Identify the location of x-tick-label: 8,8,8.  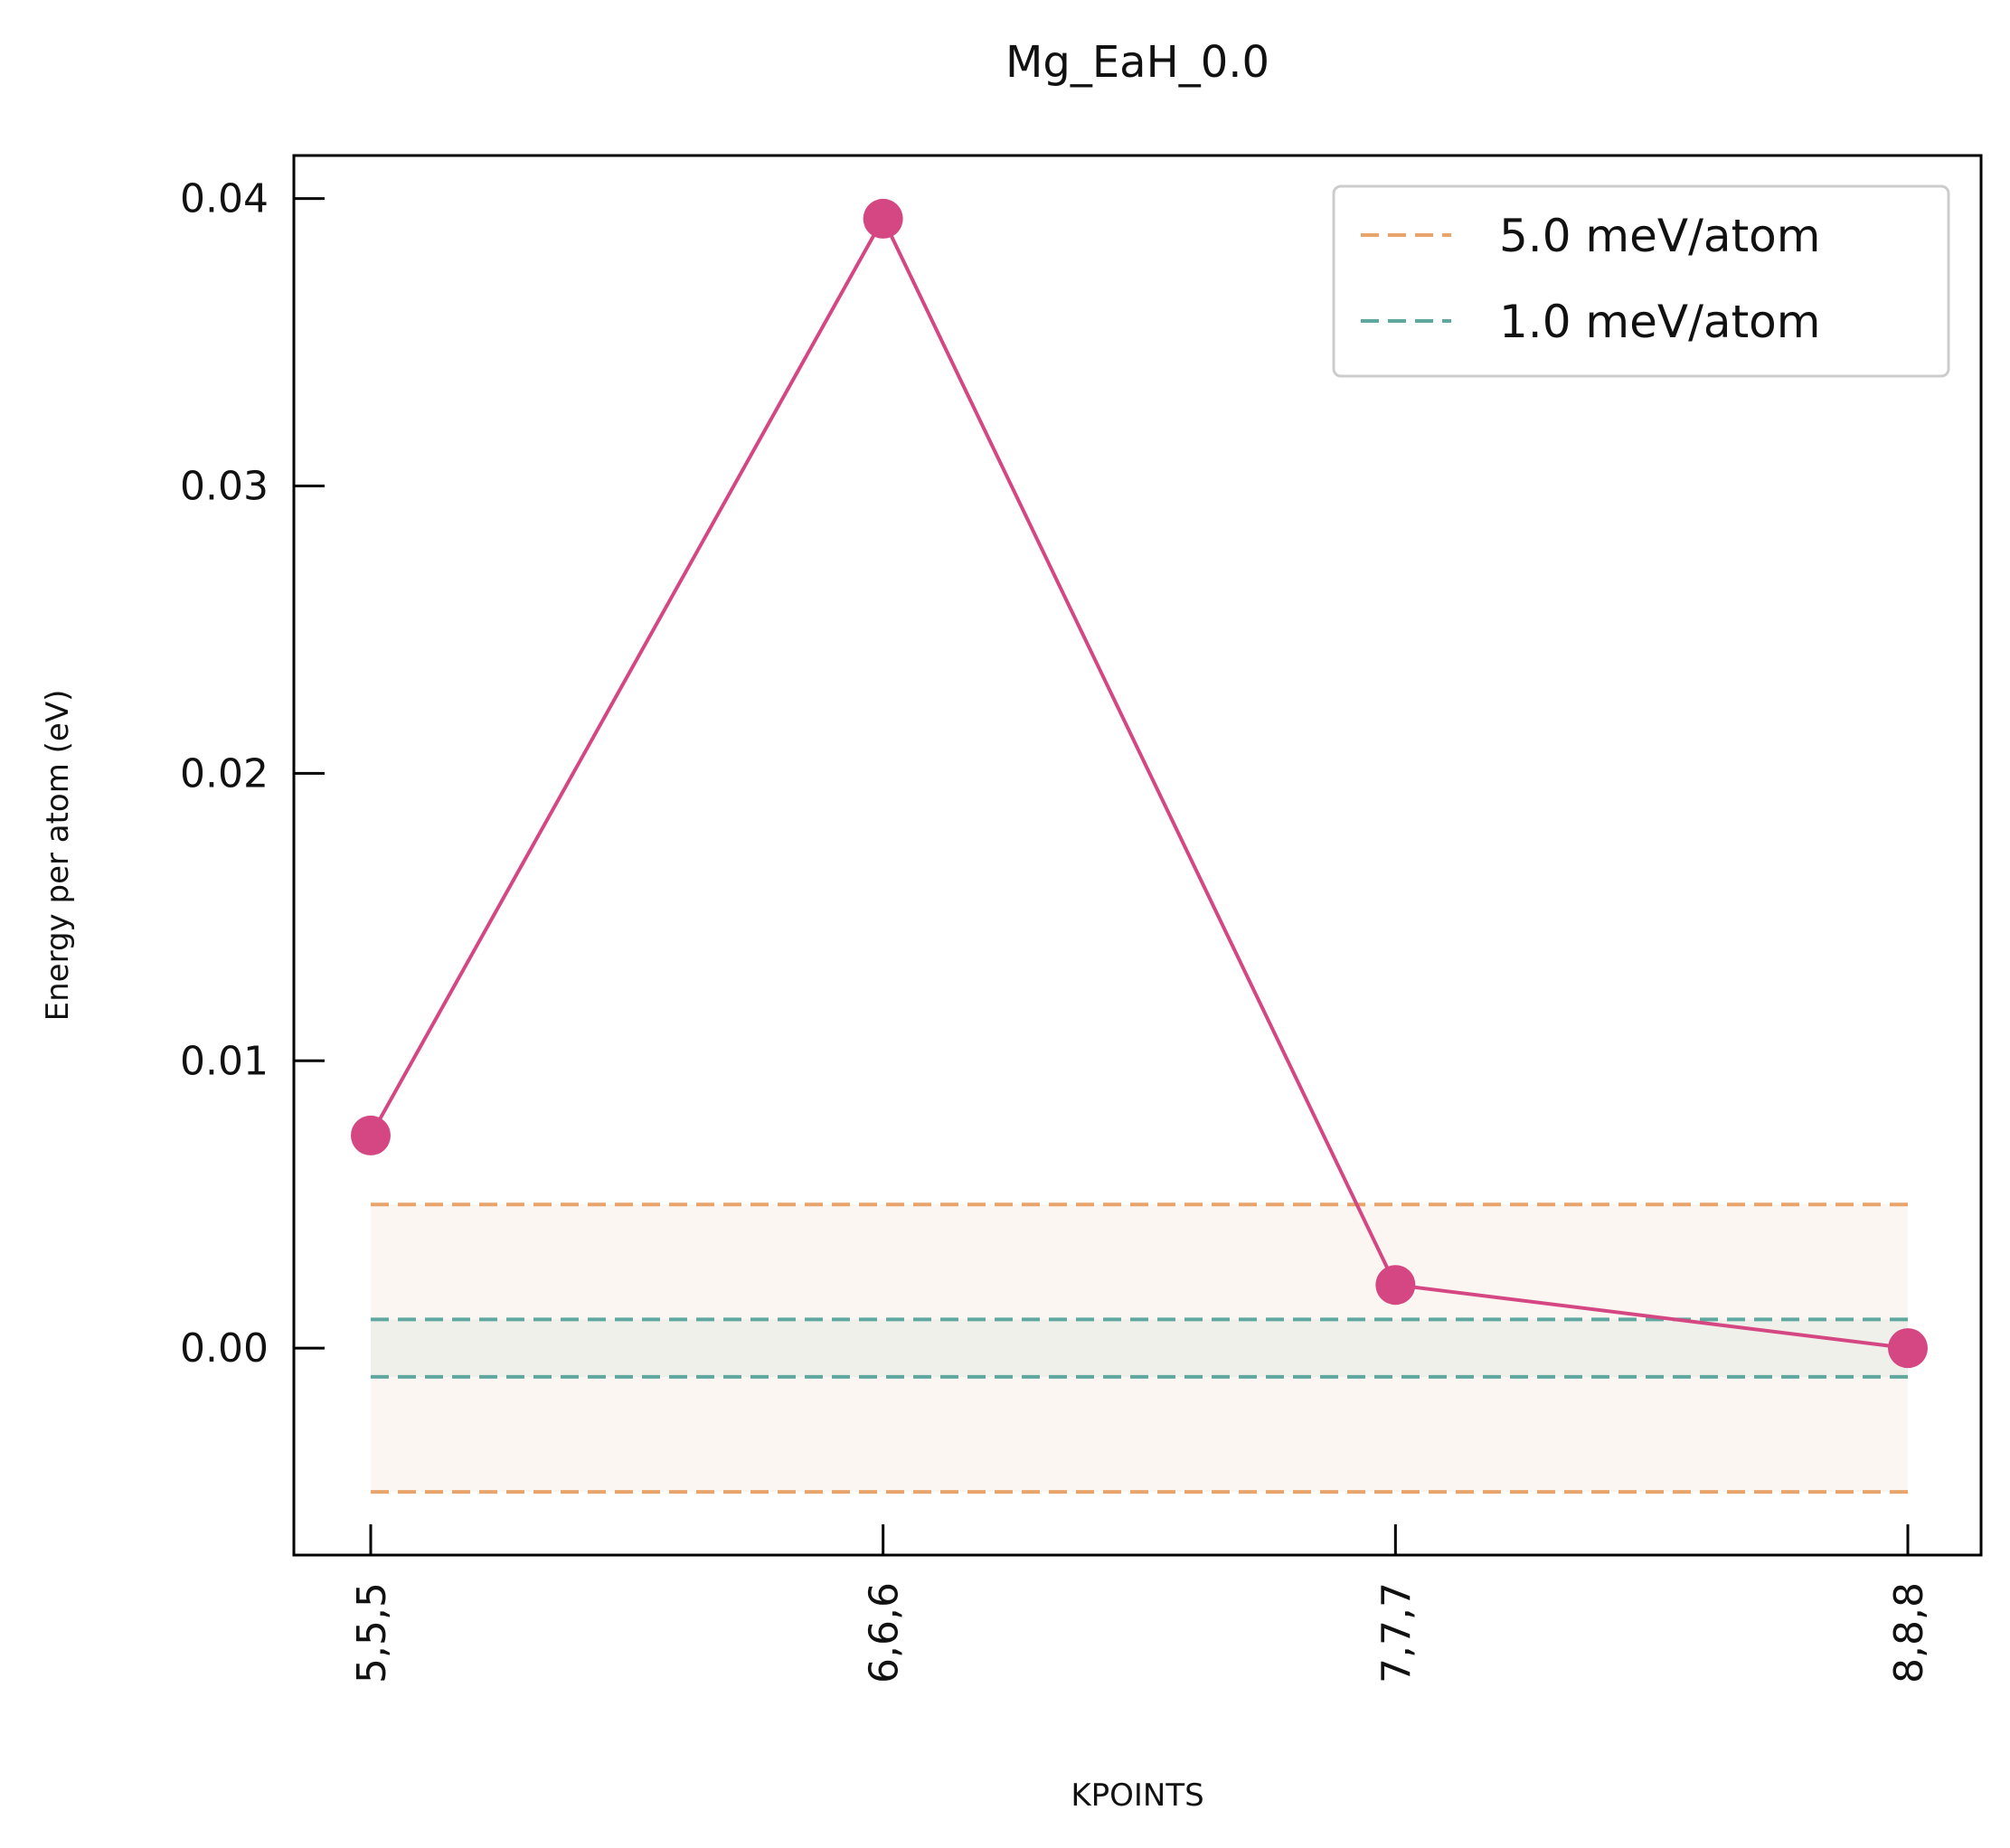
(1909, 1632).